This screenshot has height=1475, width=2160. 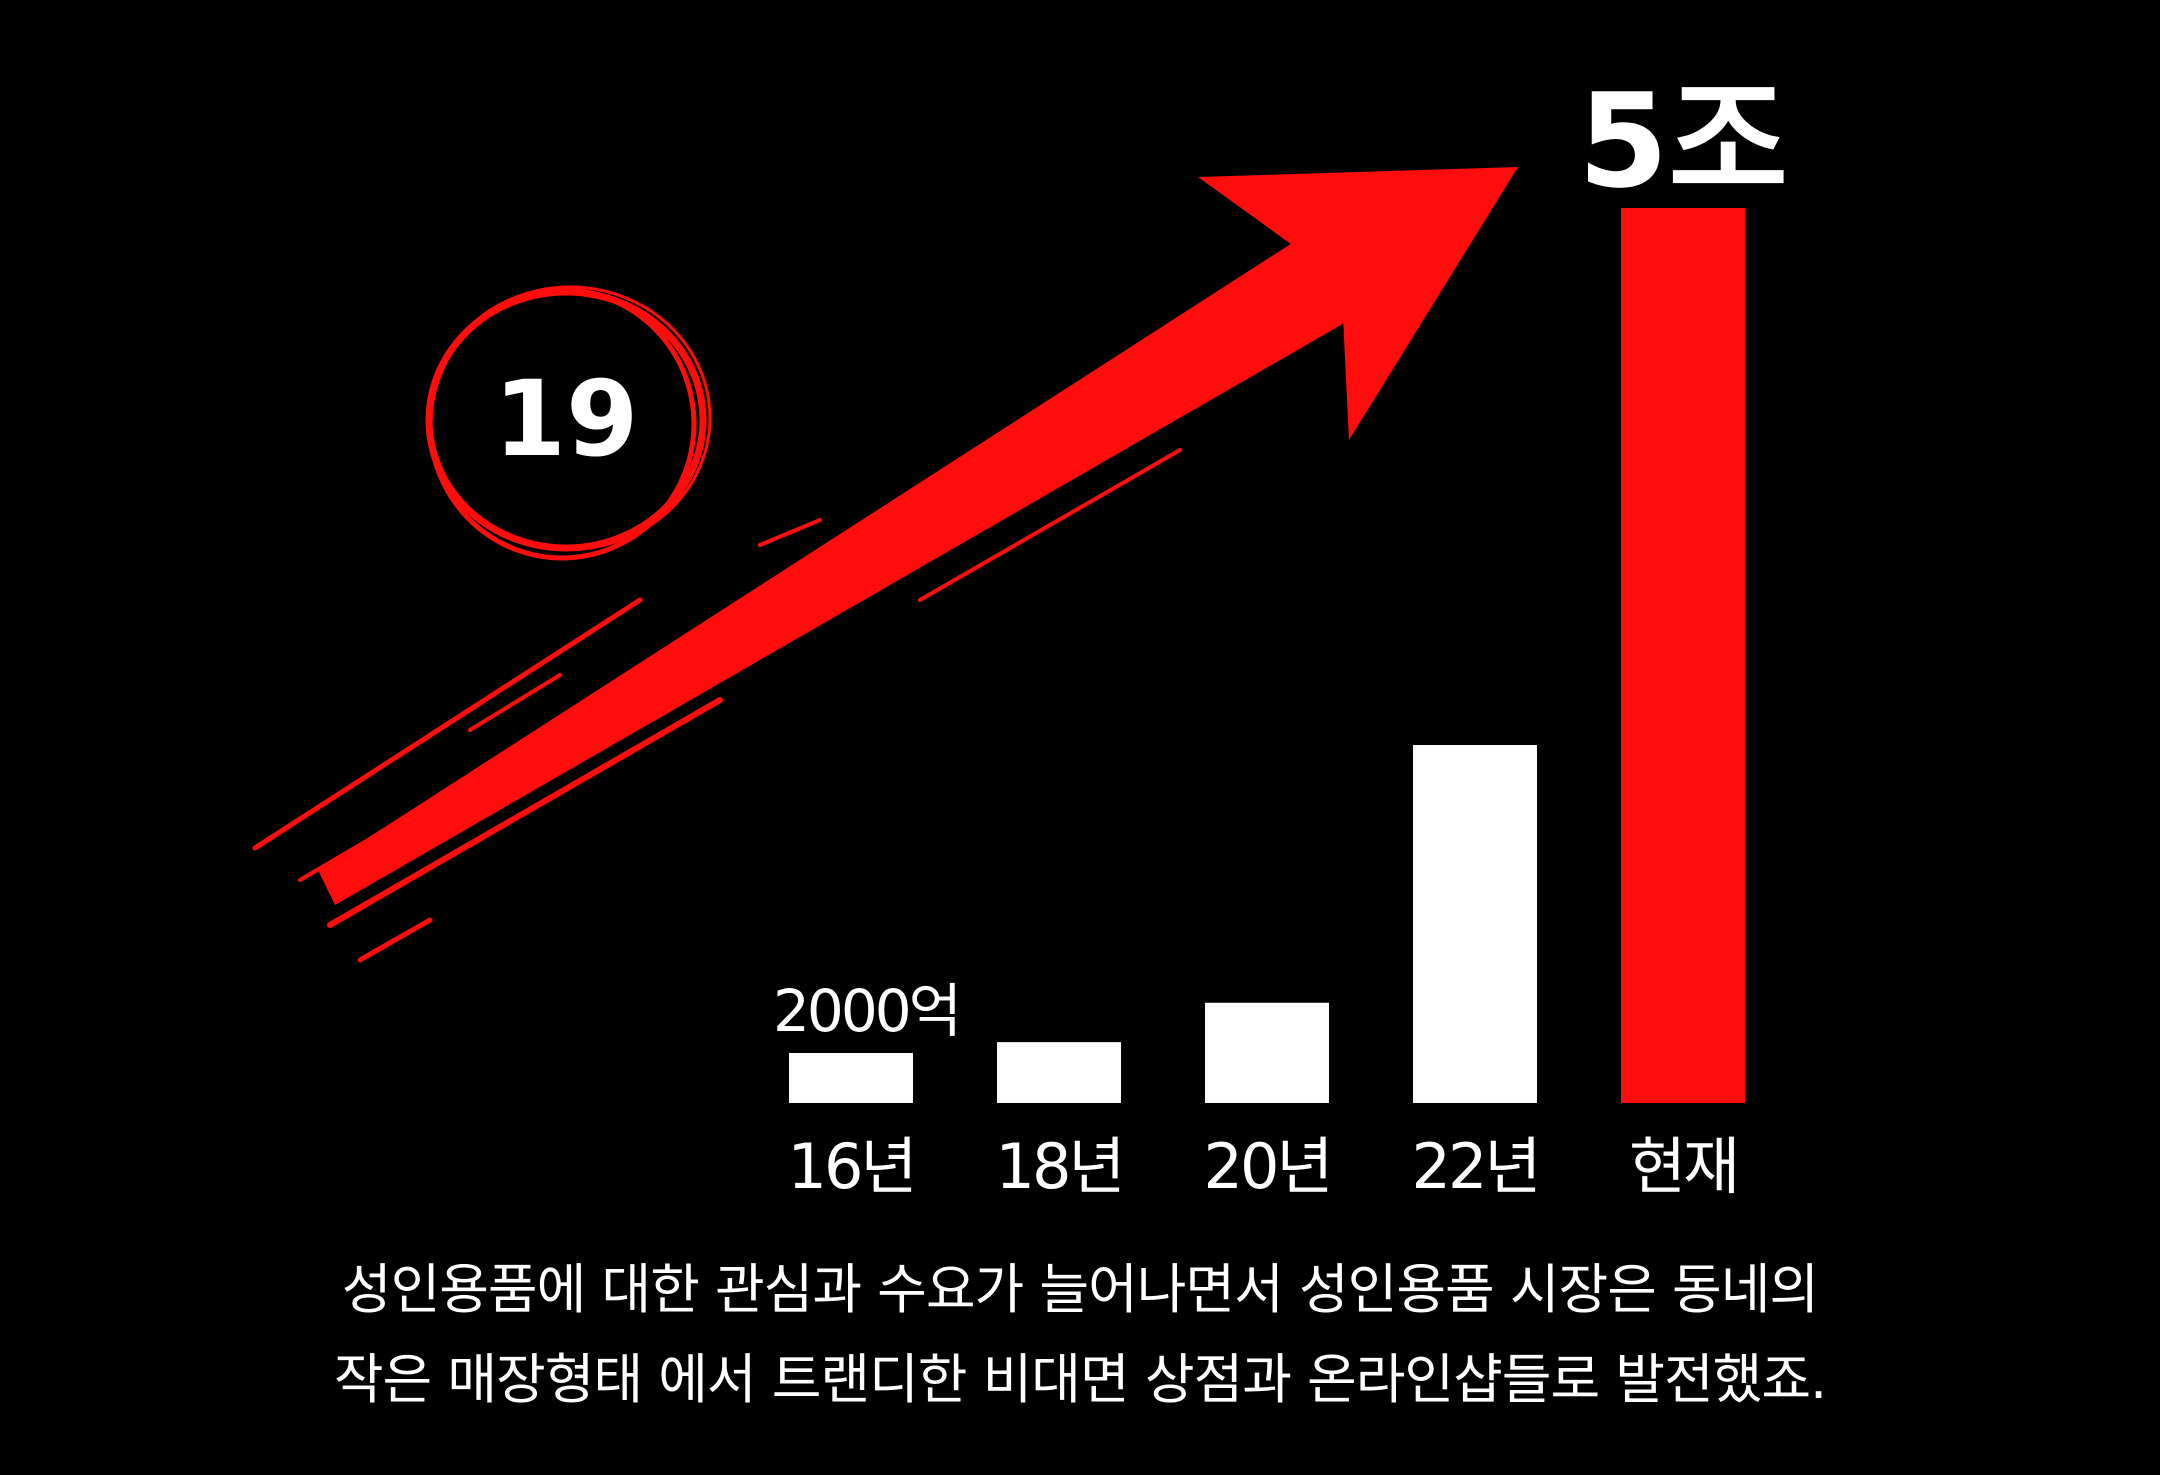 I want to click on adult-19-badge: 19, so click(x=568, y=423).